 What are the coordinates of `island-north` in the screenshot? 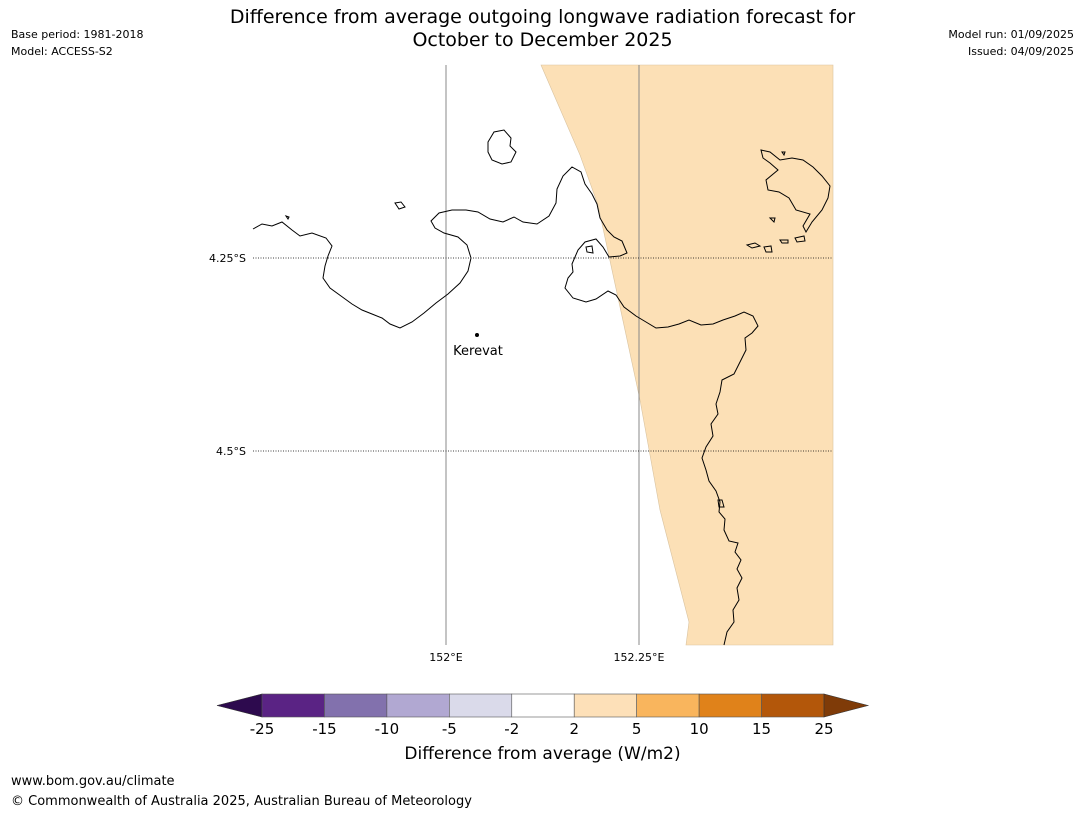 It's located at (502, 147).